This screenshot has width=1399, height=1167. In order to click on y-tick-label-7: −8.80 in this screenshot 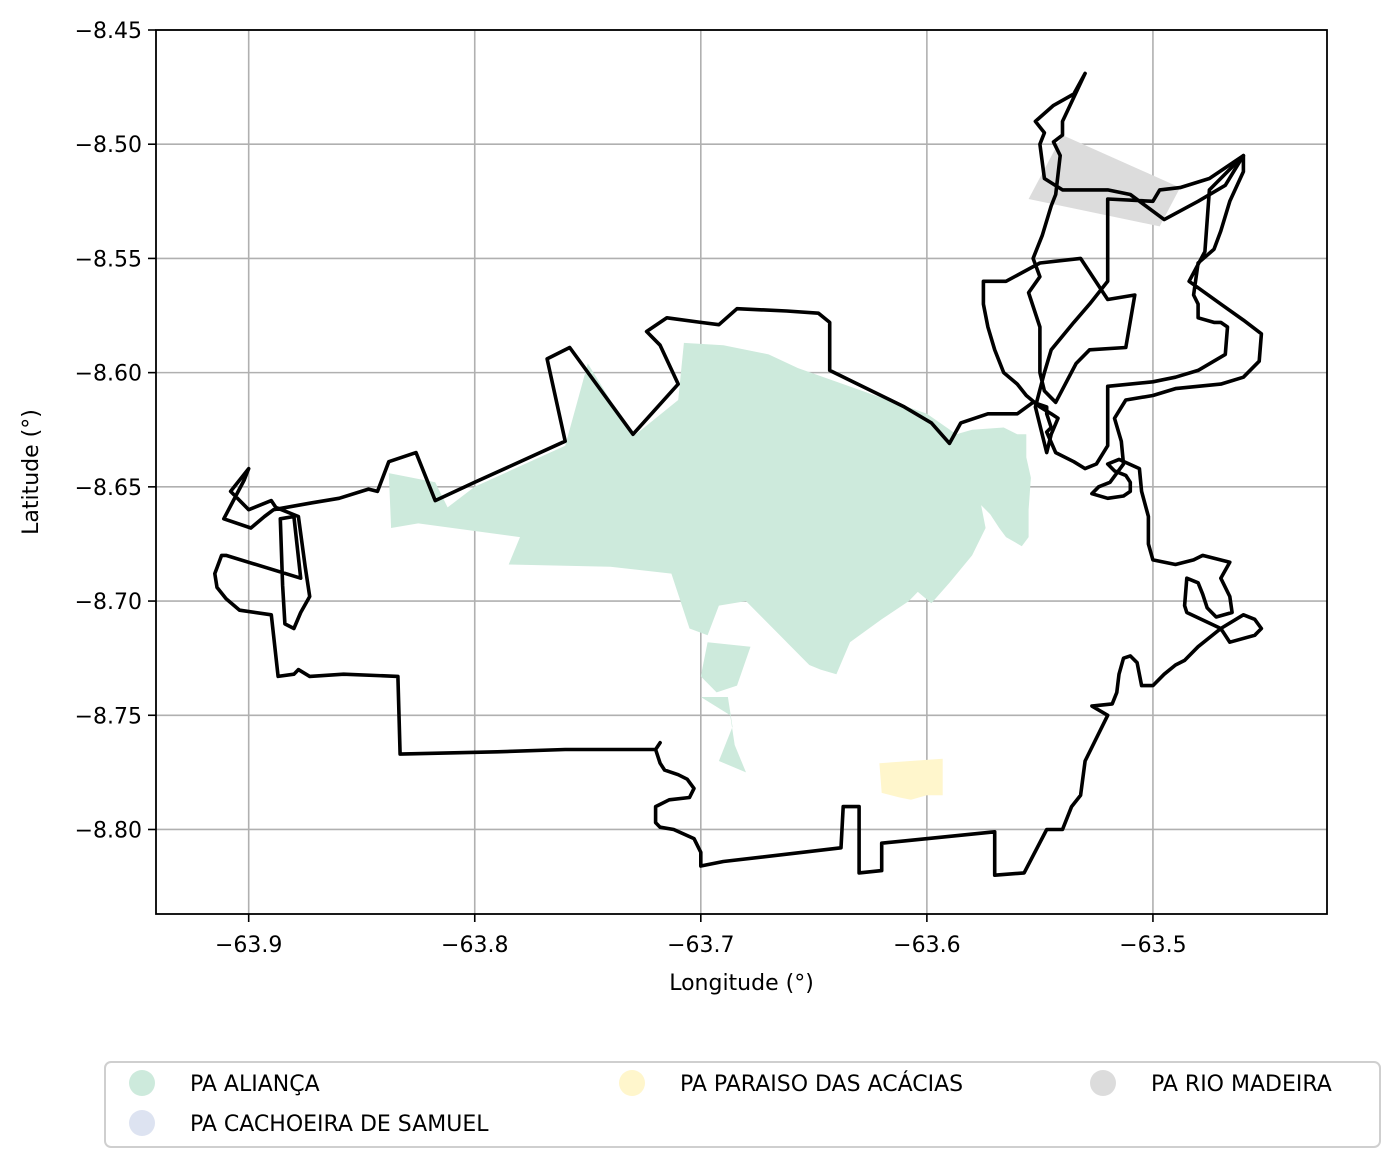, I will do `click(108, 830)`.